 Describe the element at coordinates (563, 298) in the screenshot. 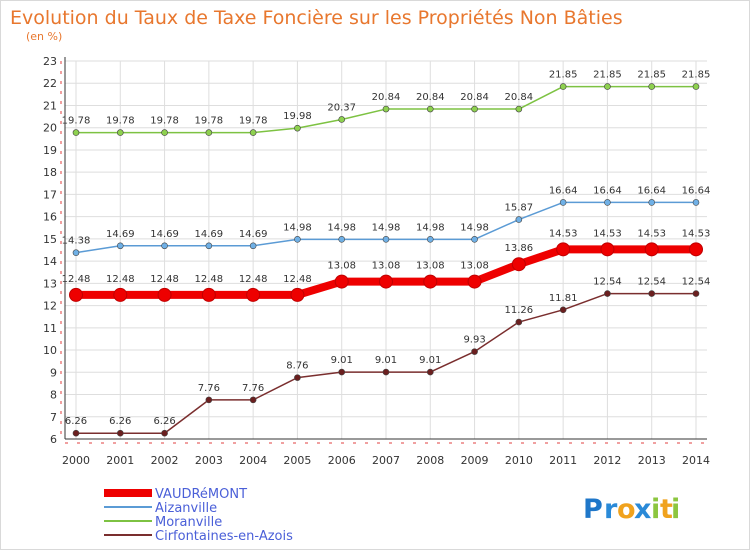

I see `data-label: 11.81` at that location.